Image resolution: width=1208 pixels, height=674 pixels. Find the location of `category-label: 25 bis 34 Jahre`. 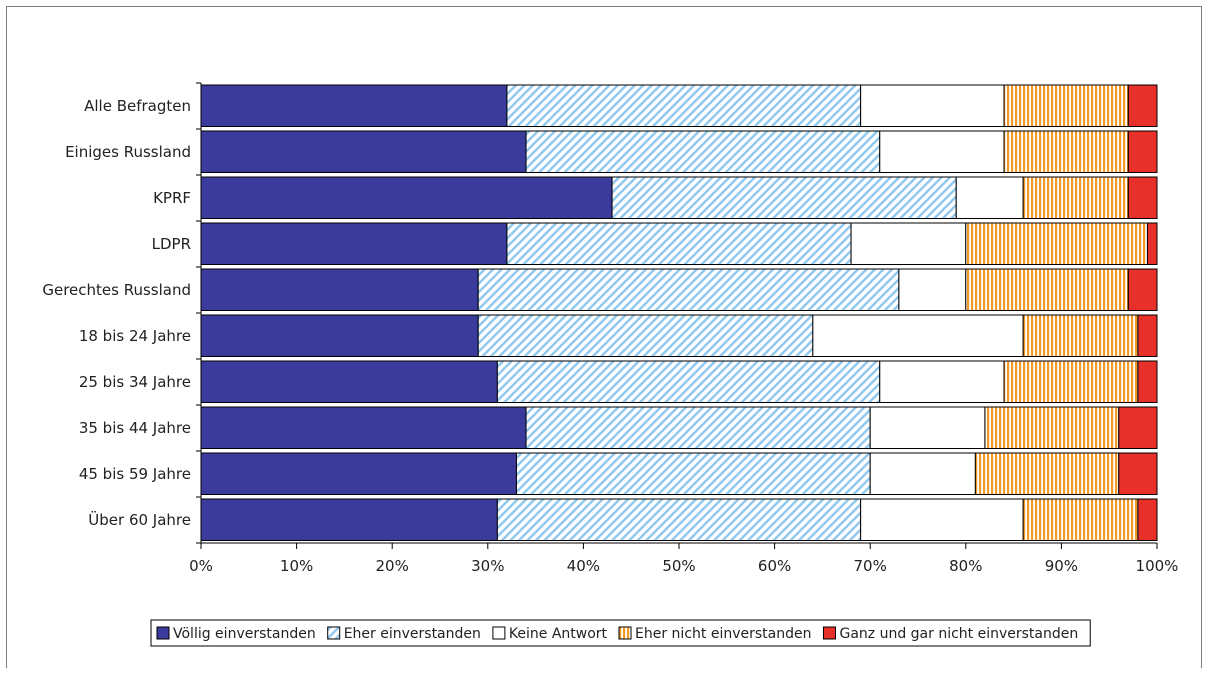

category-label: 25 bis 34 Jahre is located at coordinates (135, 382).